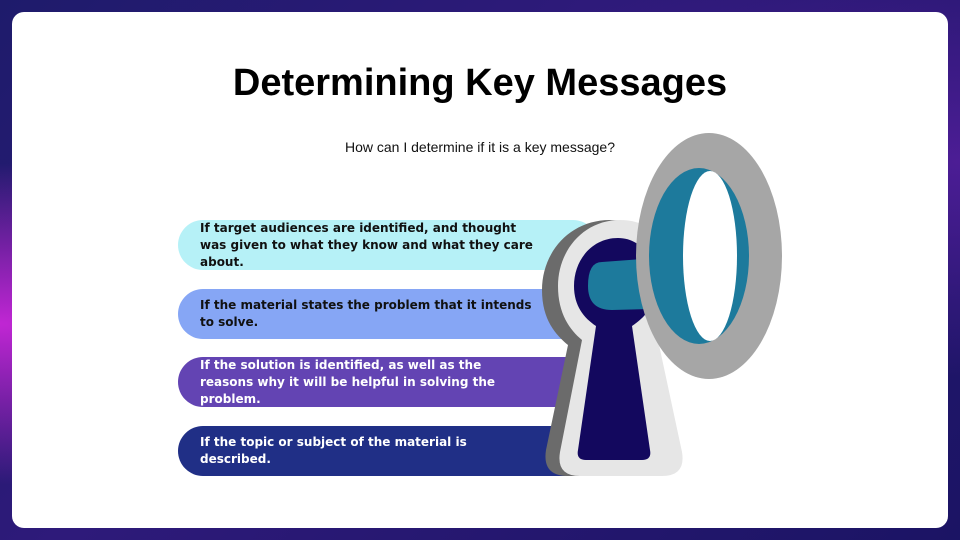 The image size is (960, 540). What do you see at coordinates (480, 83) in the screenshot?
I see `slide-title: Determining Key Messages` at bounding box center [480, 83].